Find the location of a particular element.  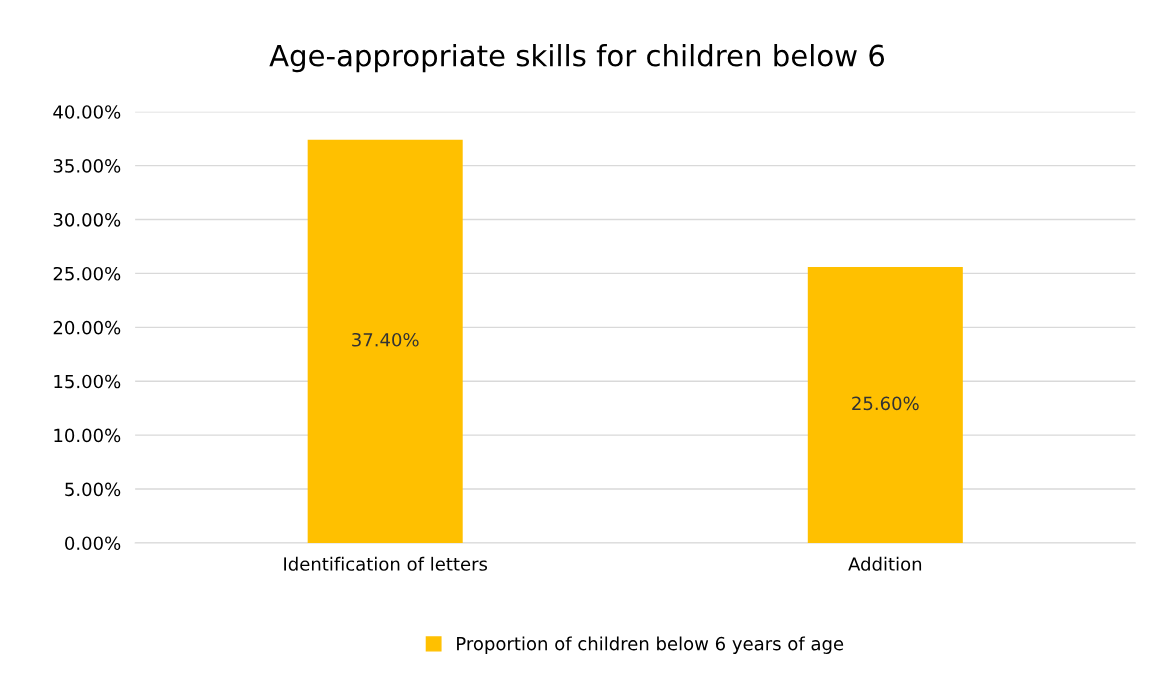

x-tick-label: Identification of letters is located at coordinates (386, 563).